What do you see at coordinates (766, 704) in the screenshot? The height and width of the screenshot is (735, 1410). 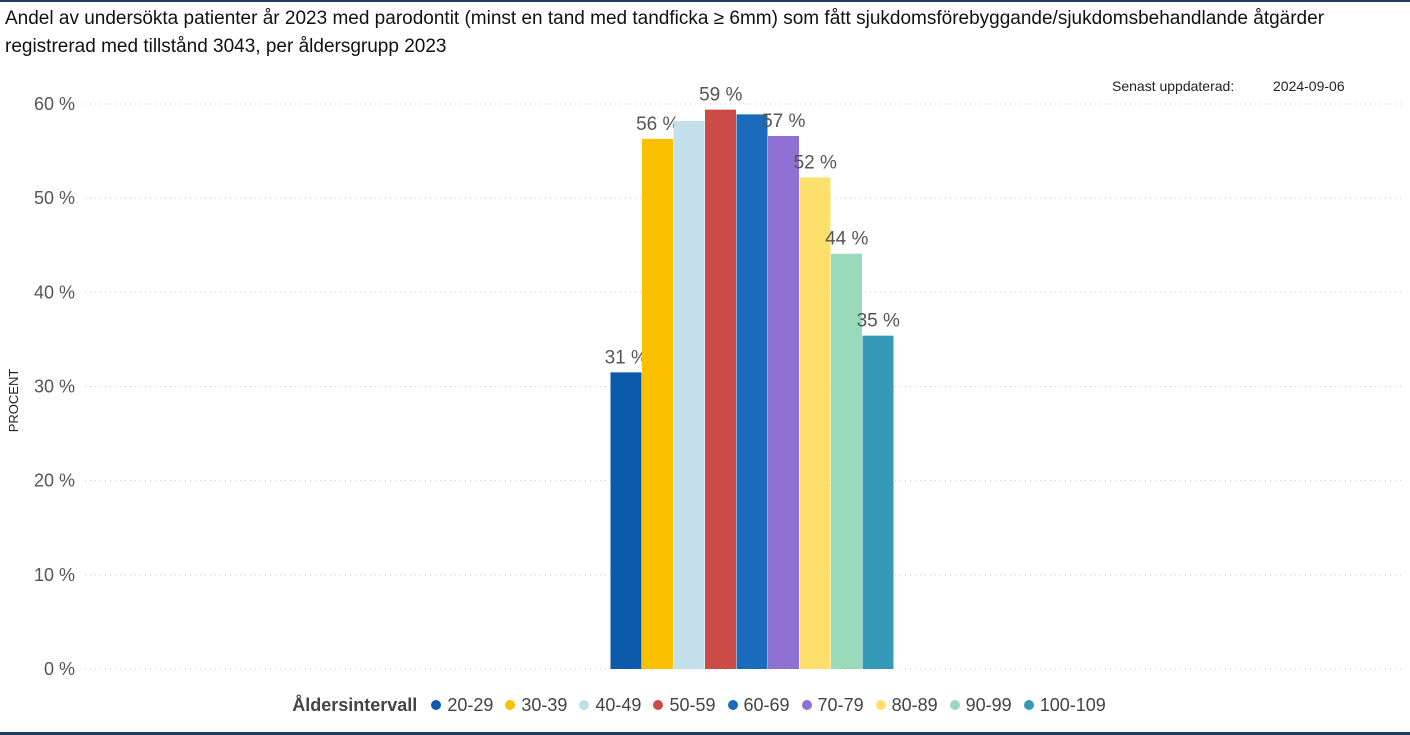 I see `legend-label: 60-69` at bounding box center [766, 704].